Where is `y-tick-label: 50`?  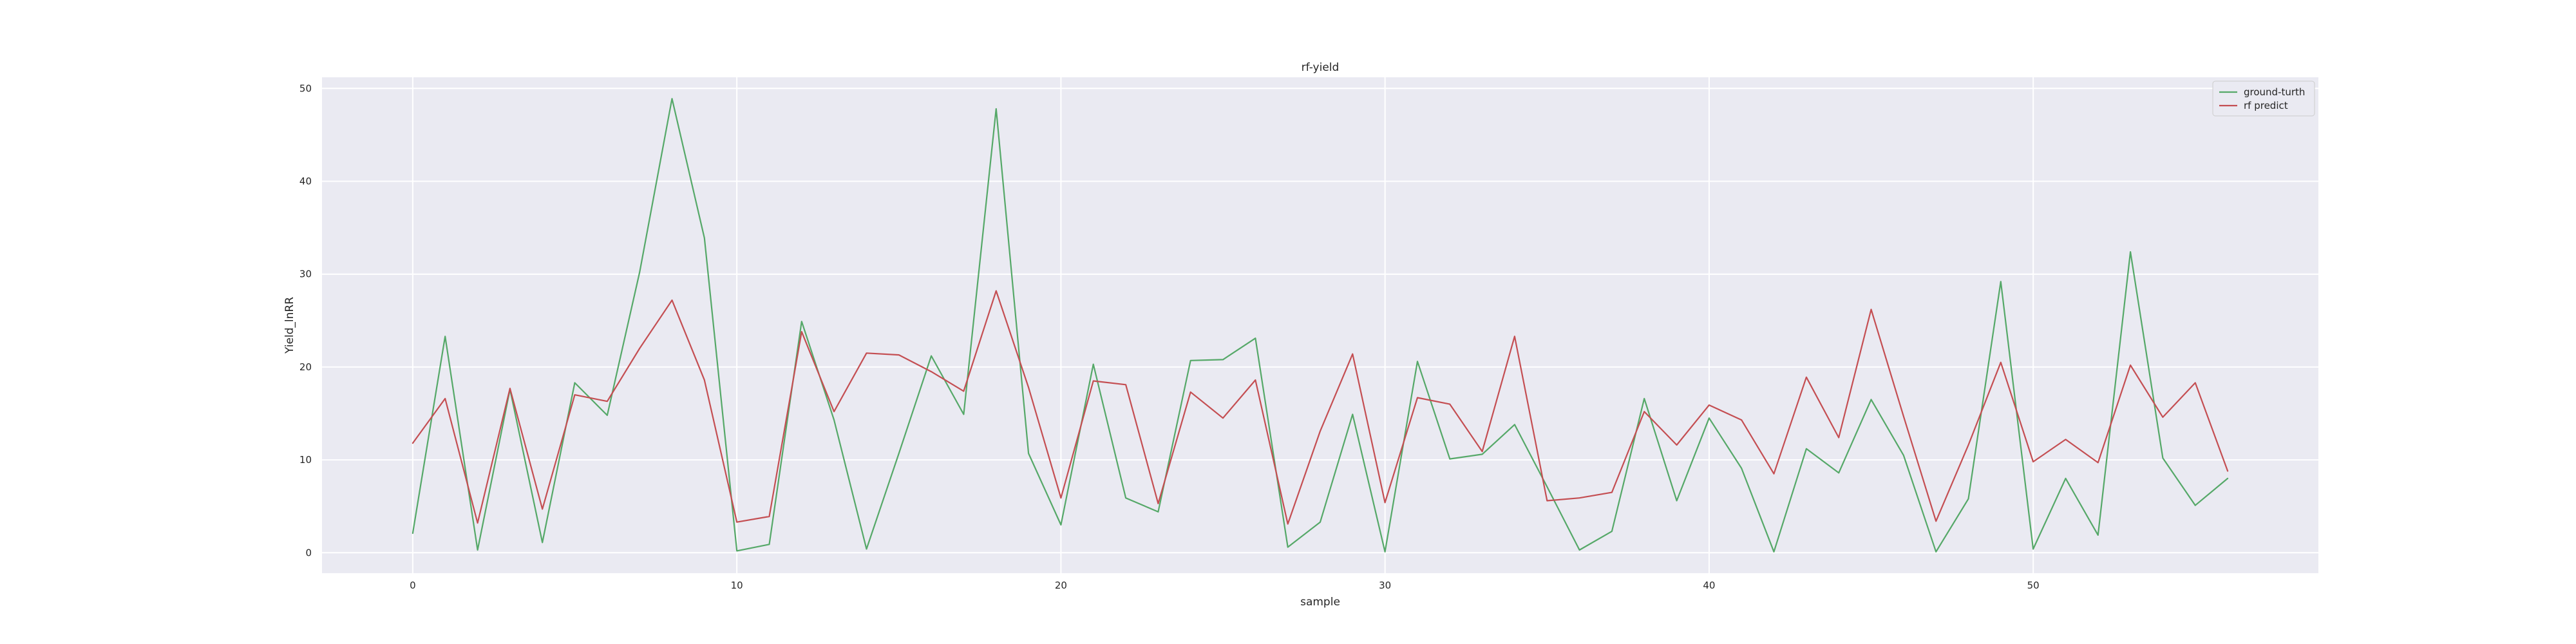
y-tick-label: 50 is located at coordinates (305, 88).